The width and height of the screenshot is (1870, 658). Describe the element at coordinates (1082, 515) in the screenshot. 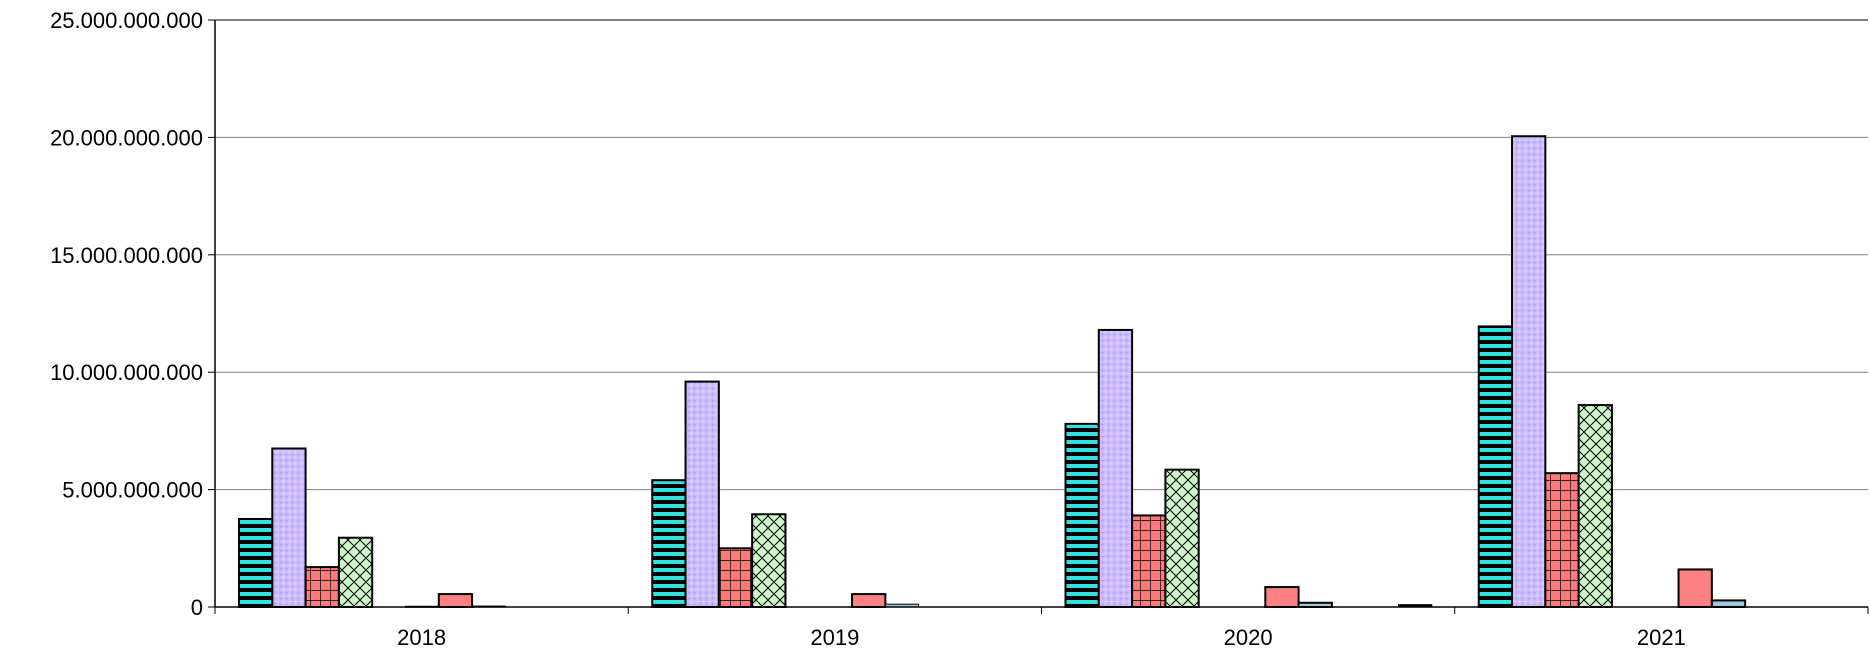

I see `bar-series-1-2020` at that location.